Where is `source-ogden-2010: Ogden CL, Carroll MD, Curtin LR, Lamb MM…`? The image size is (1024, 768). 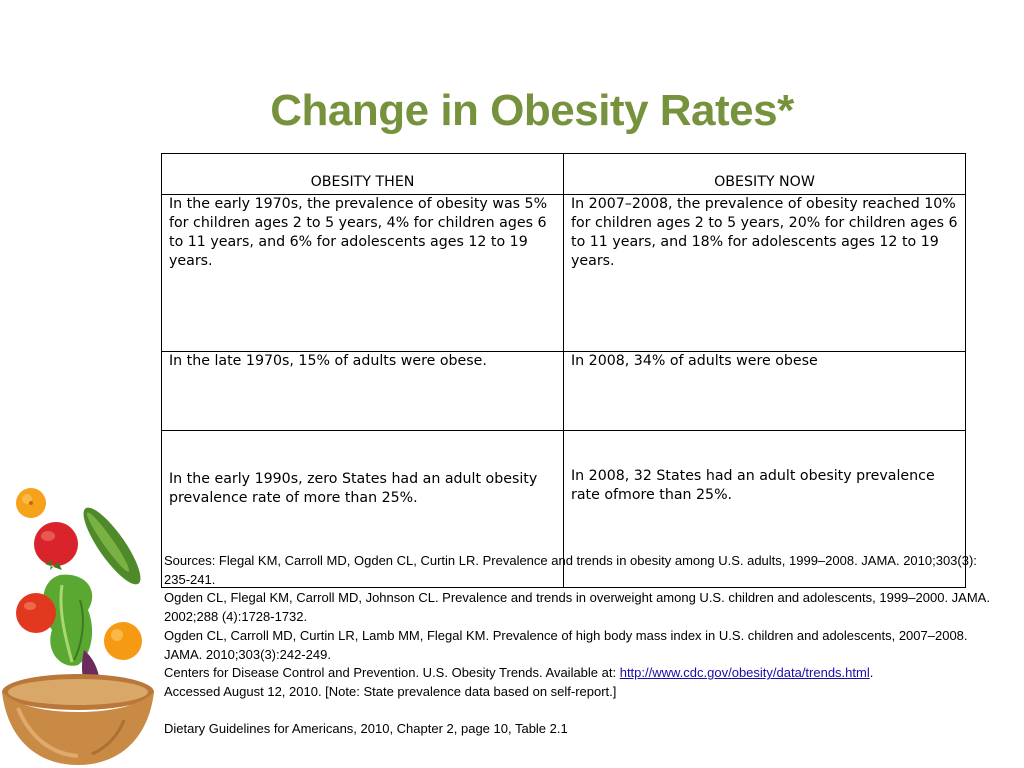
source-ogden-2010: Ogden CL, Carroll MD, Curtin LR, Lamb MM… is located at coordinates (566, 644).